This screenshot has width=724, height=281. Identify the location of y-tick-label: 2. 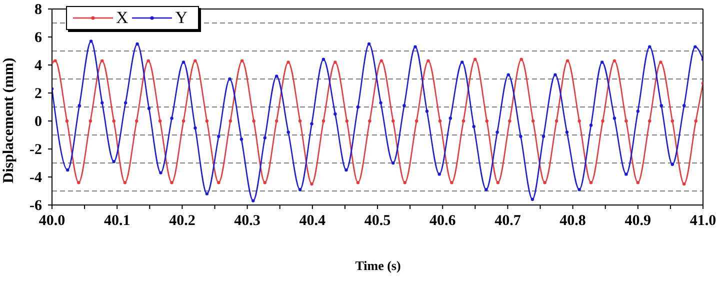
(38, 94).